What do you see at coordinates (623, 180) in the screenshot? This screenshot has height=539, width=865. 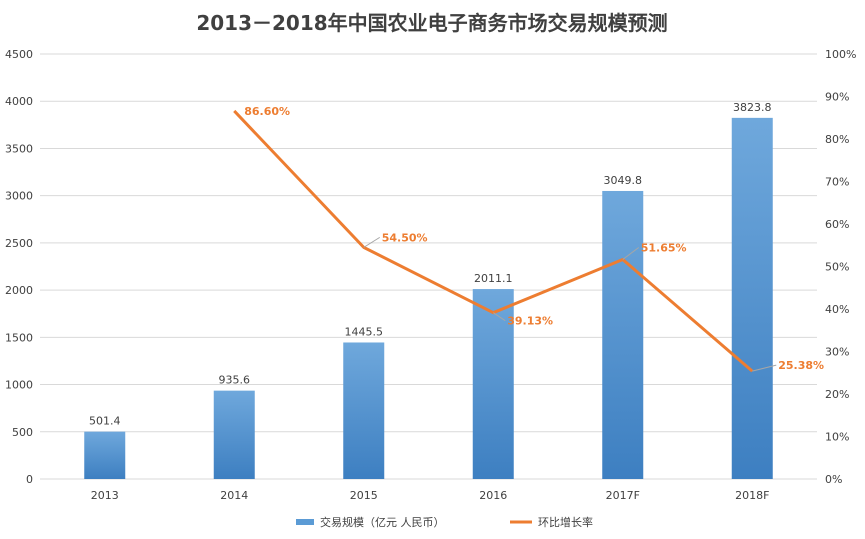 I see `bar-data-label: 3049.8` at bounding box center [623, 180].